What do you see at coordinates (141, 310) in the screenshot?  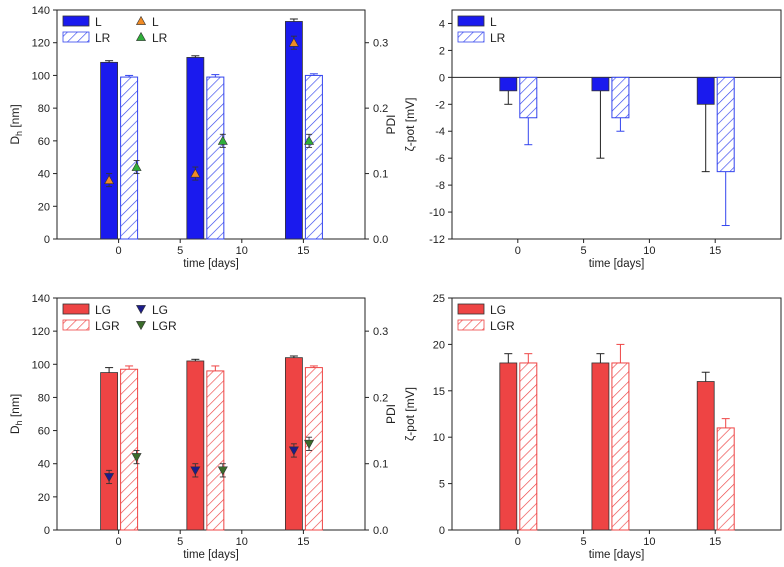 I see `legend-marker-lg` at bounding box center [141, 310].